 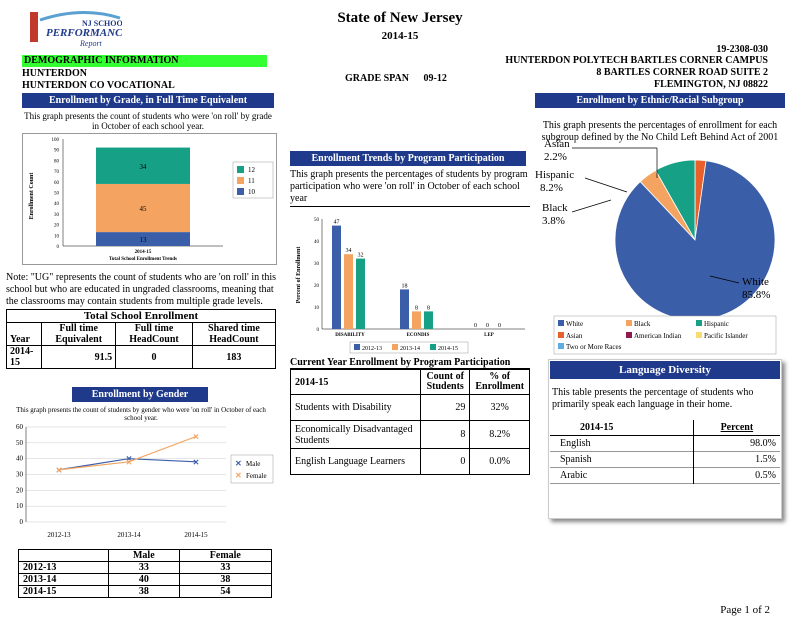 What do you see at coordinates (127, 464) in the screenshot?
I see `gender-line-male` at bounding box center [127, 464].